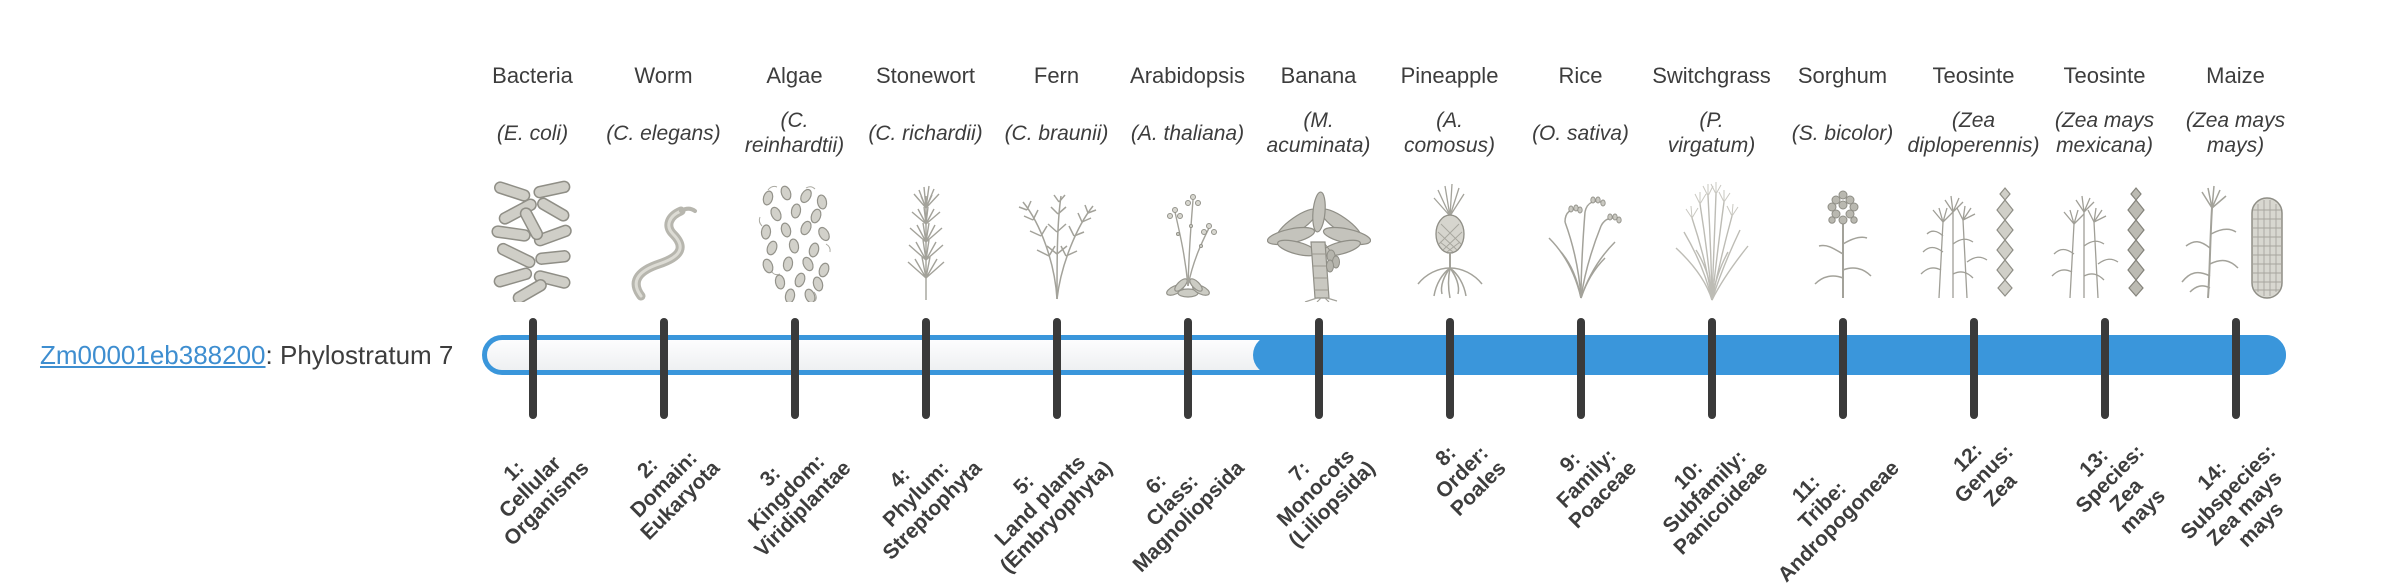  Describe the element at coordinates (925, 75) in the screenshot. I see `organism-name: Stonewort` at that location.